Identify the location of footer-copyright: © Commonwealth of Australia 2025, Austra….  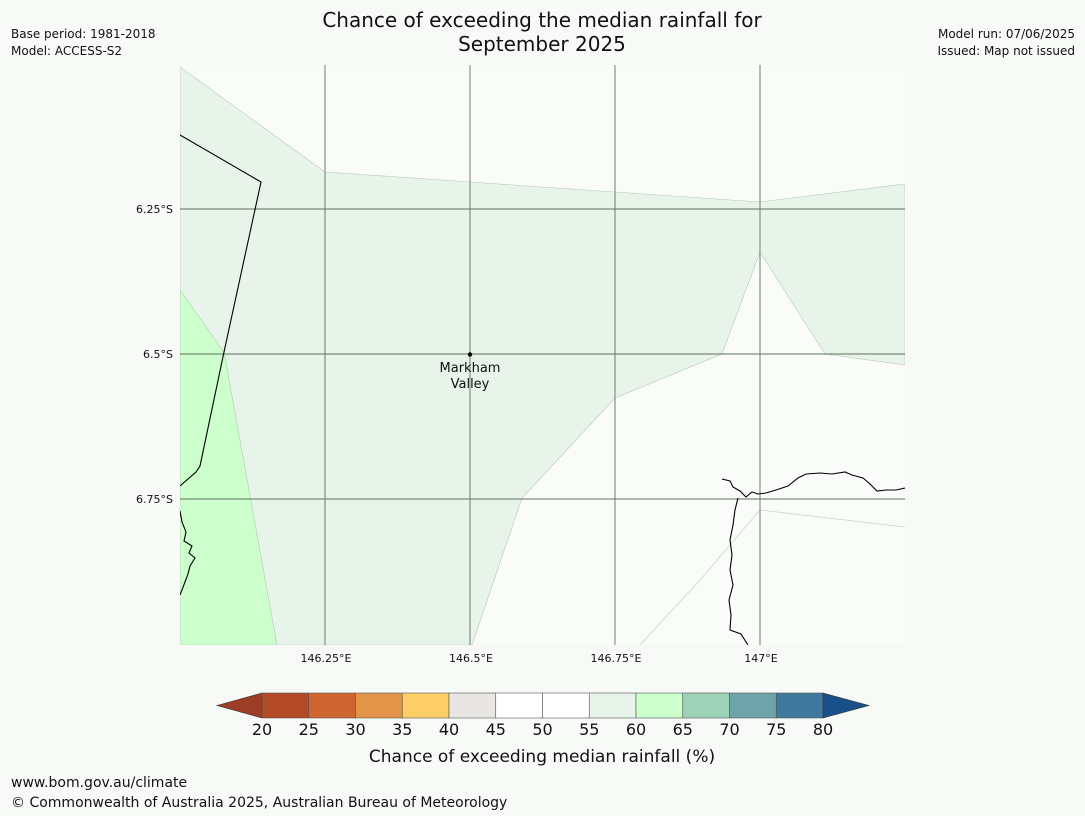
(259, 803).